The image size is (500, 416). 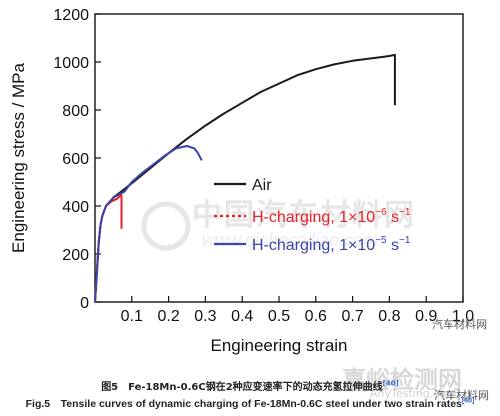 What do you see at coordinates (402, 380) in the screenshot?
I see `bottom-watermark-main: 嘉峪检测网` at bounding box center [402, 380].